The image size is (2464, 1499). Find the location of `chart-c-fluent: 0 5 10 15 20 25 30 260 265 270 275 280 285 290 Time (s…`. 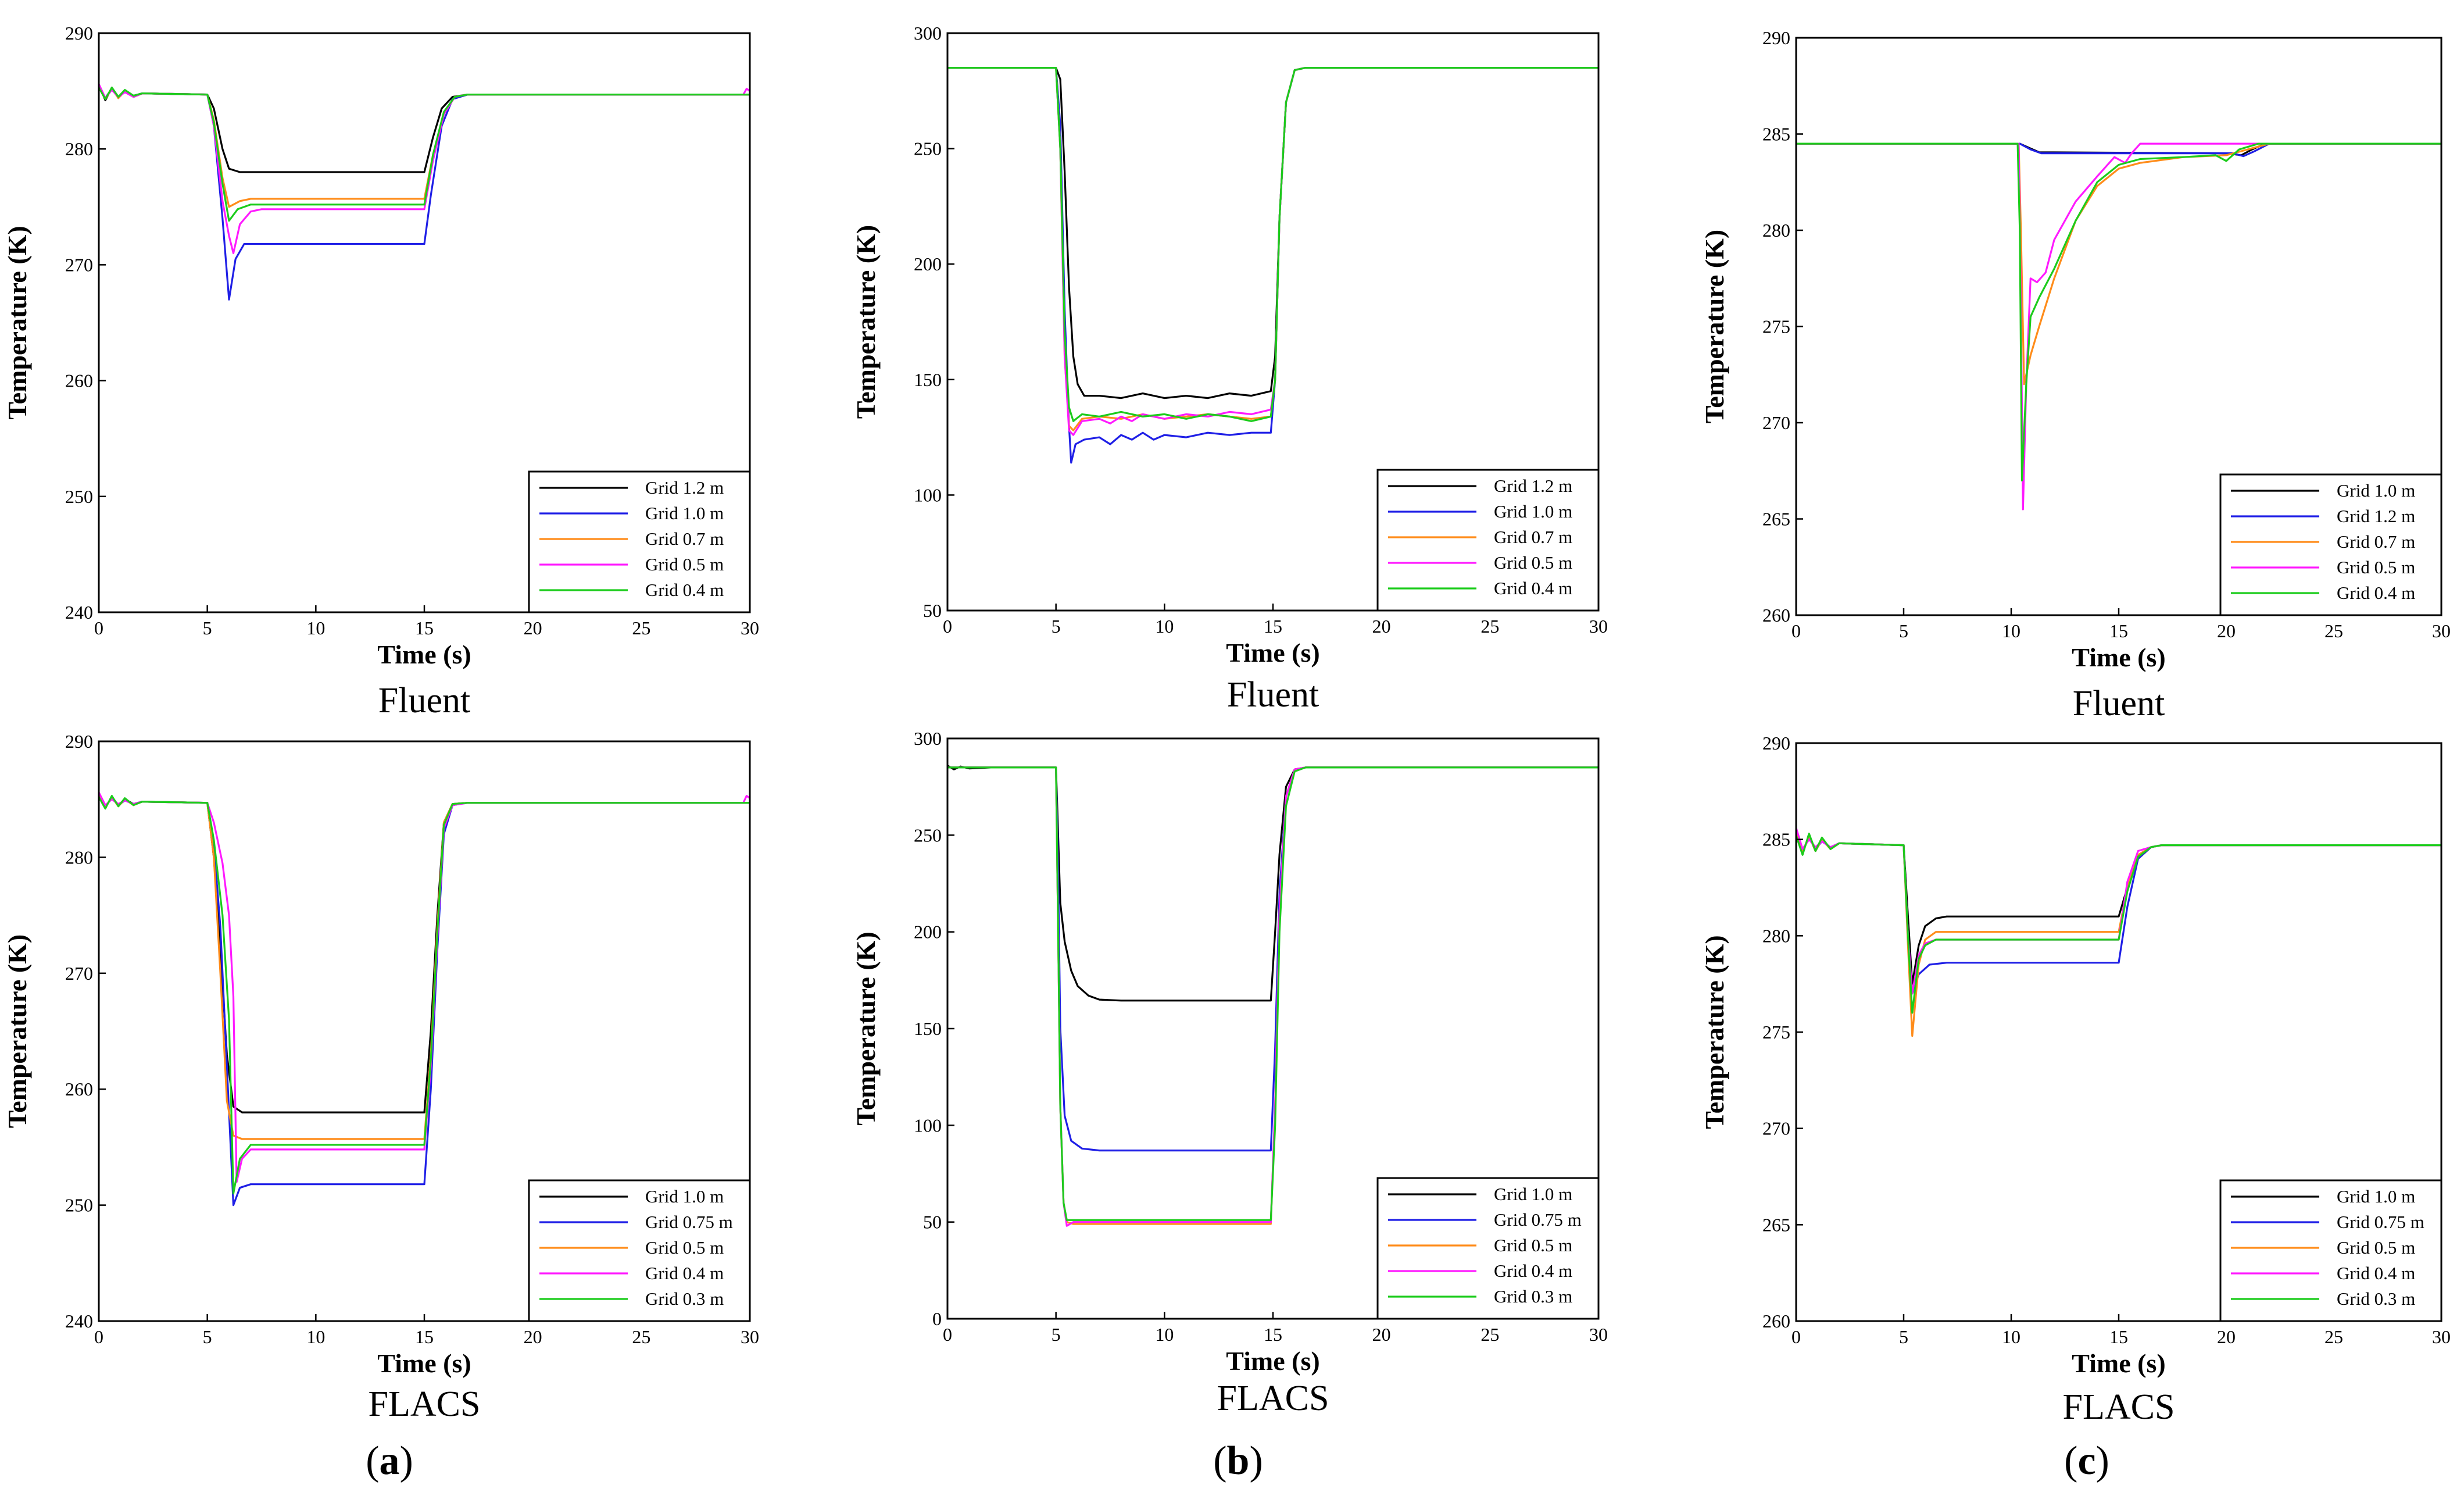

chart-c-fluent: 0 5 10 15 20 25 30 260 265 270 275 280 285 290 Time (s… is located at coordinates (2075, 375).